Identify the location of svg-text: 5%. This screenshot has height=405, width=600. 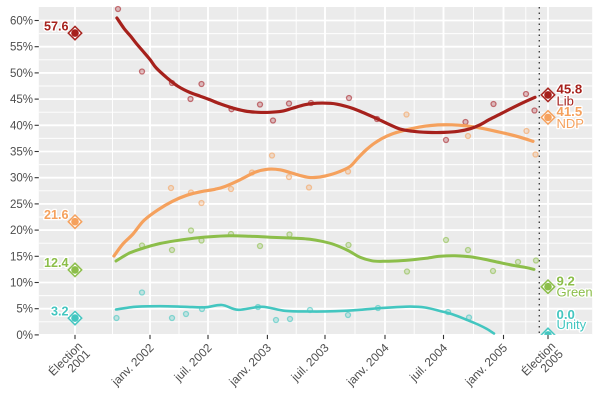
(24, 310).